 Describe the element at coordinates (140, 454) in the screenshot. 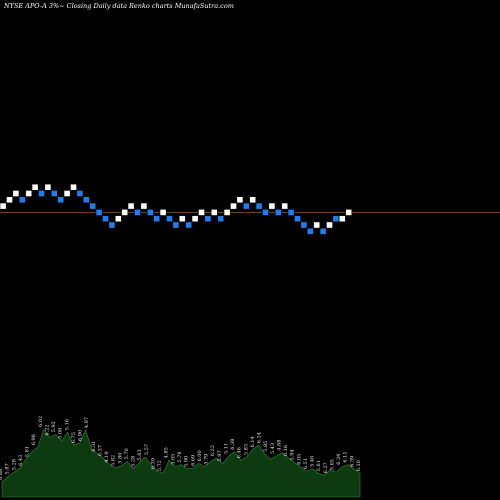

I see `volume-label: 5.63` at that location.